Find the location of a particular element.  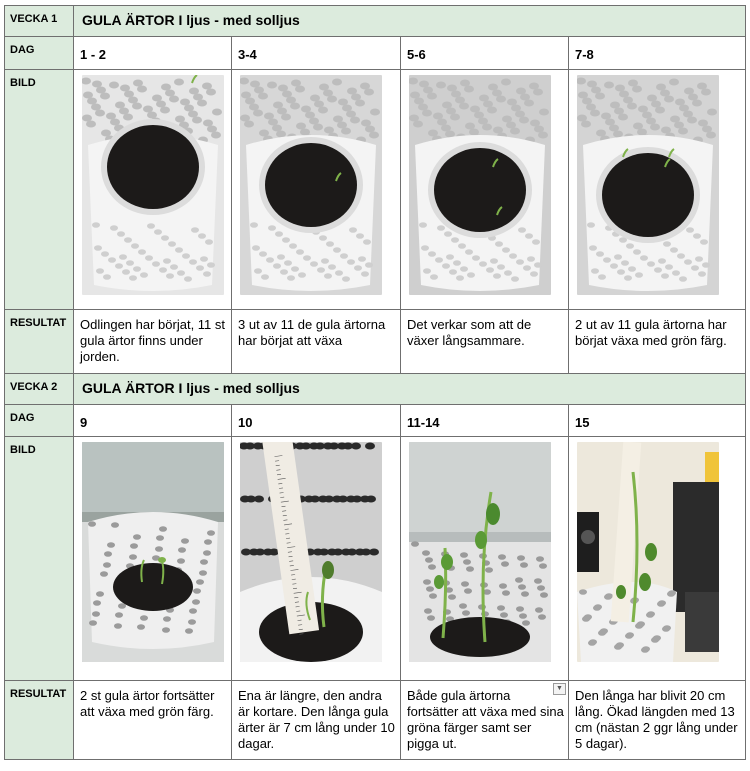

week-1-label: VECKA 1 is located at coordinates (39, 21).